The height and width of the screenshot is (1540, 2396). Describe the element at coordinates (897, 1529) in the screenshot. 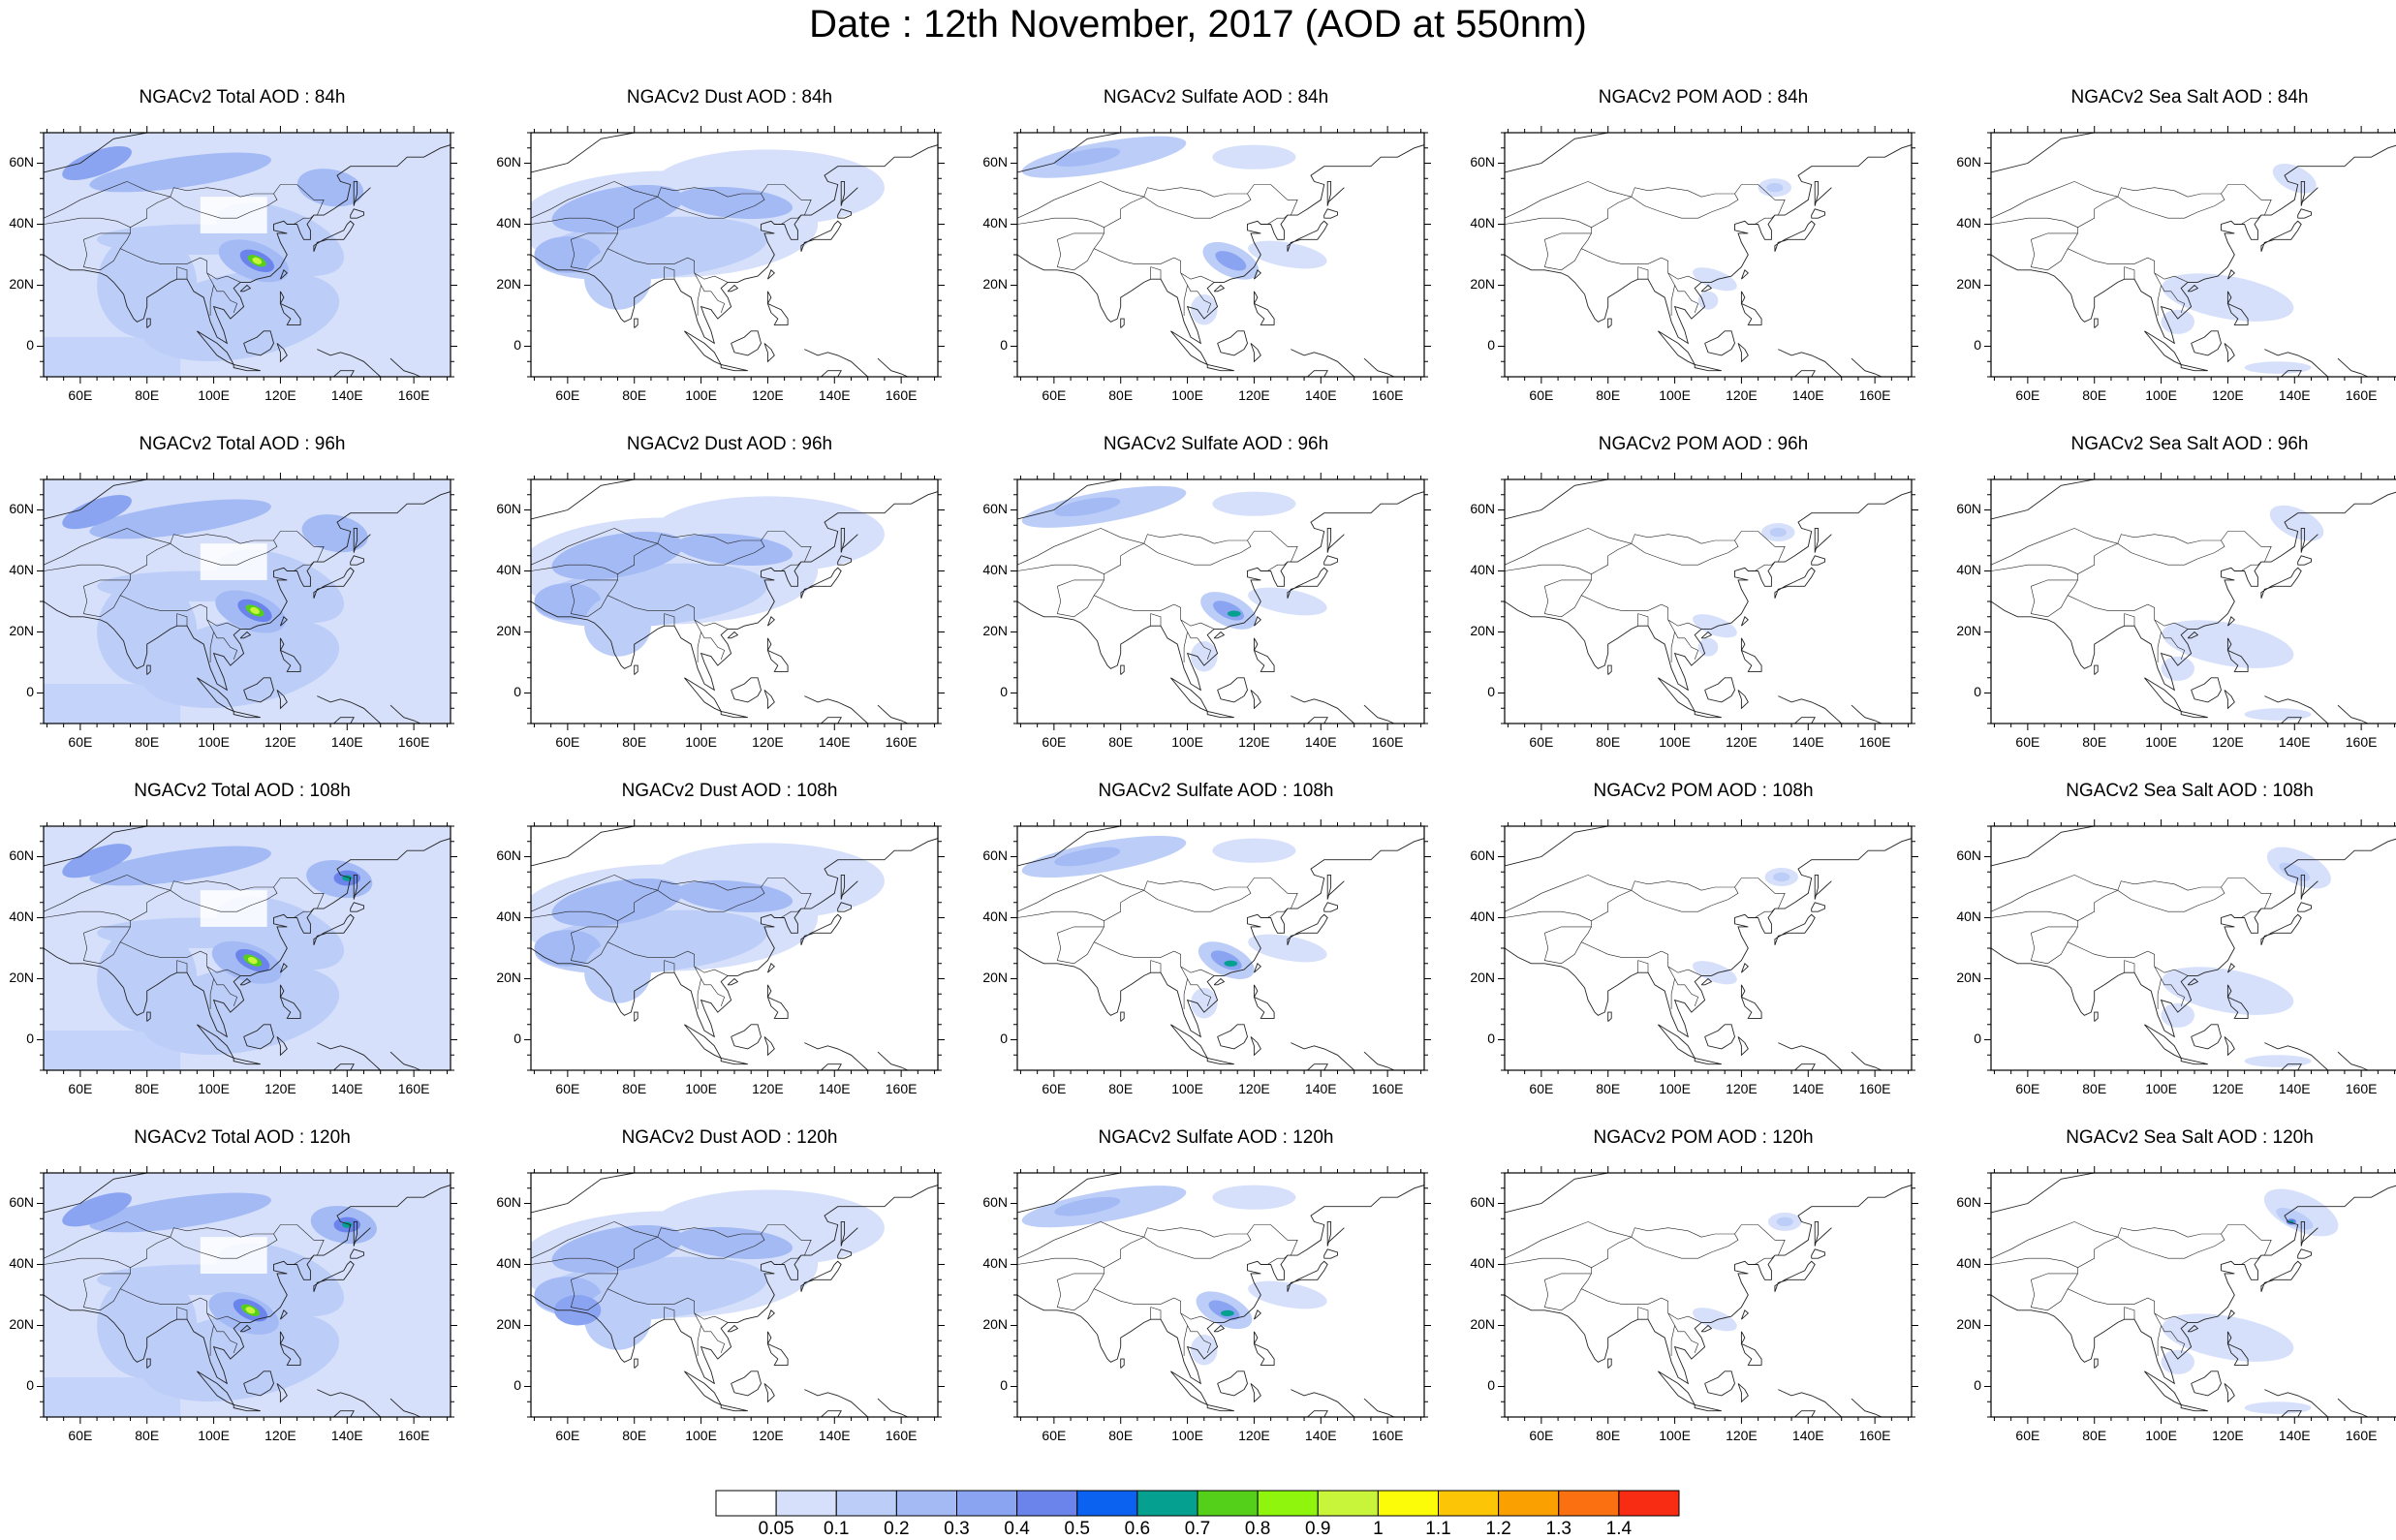

I see `colorbar-label: 0.2` at that location.